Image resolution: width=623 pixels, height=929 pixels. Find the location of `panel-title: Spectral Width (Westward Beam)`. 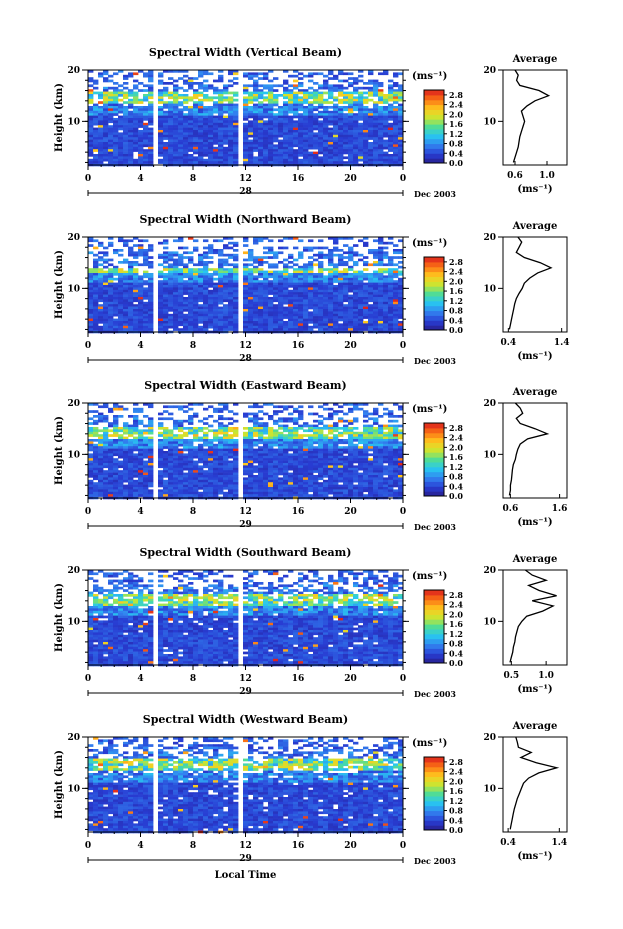

panel-title: Spectral Width (Westward Beam) is located at coordinates (245, 719).